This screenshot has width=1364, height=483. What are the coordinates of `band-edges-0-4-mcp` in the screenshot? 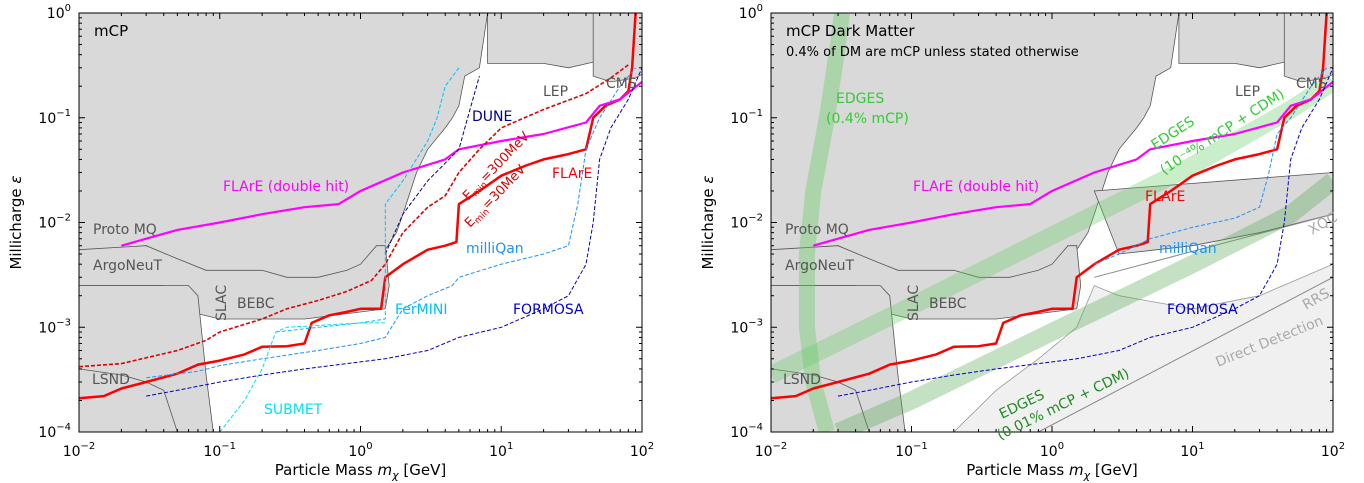 It's located at (824, 222).